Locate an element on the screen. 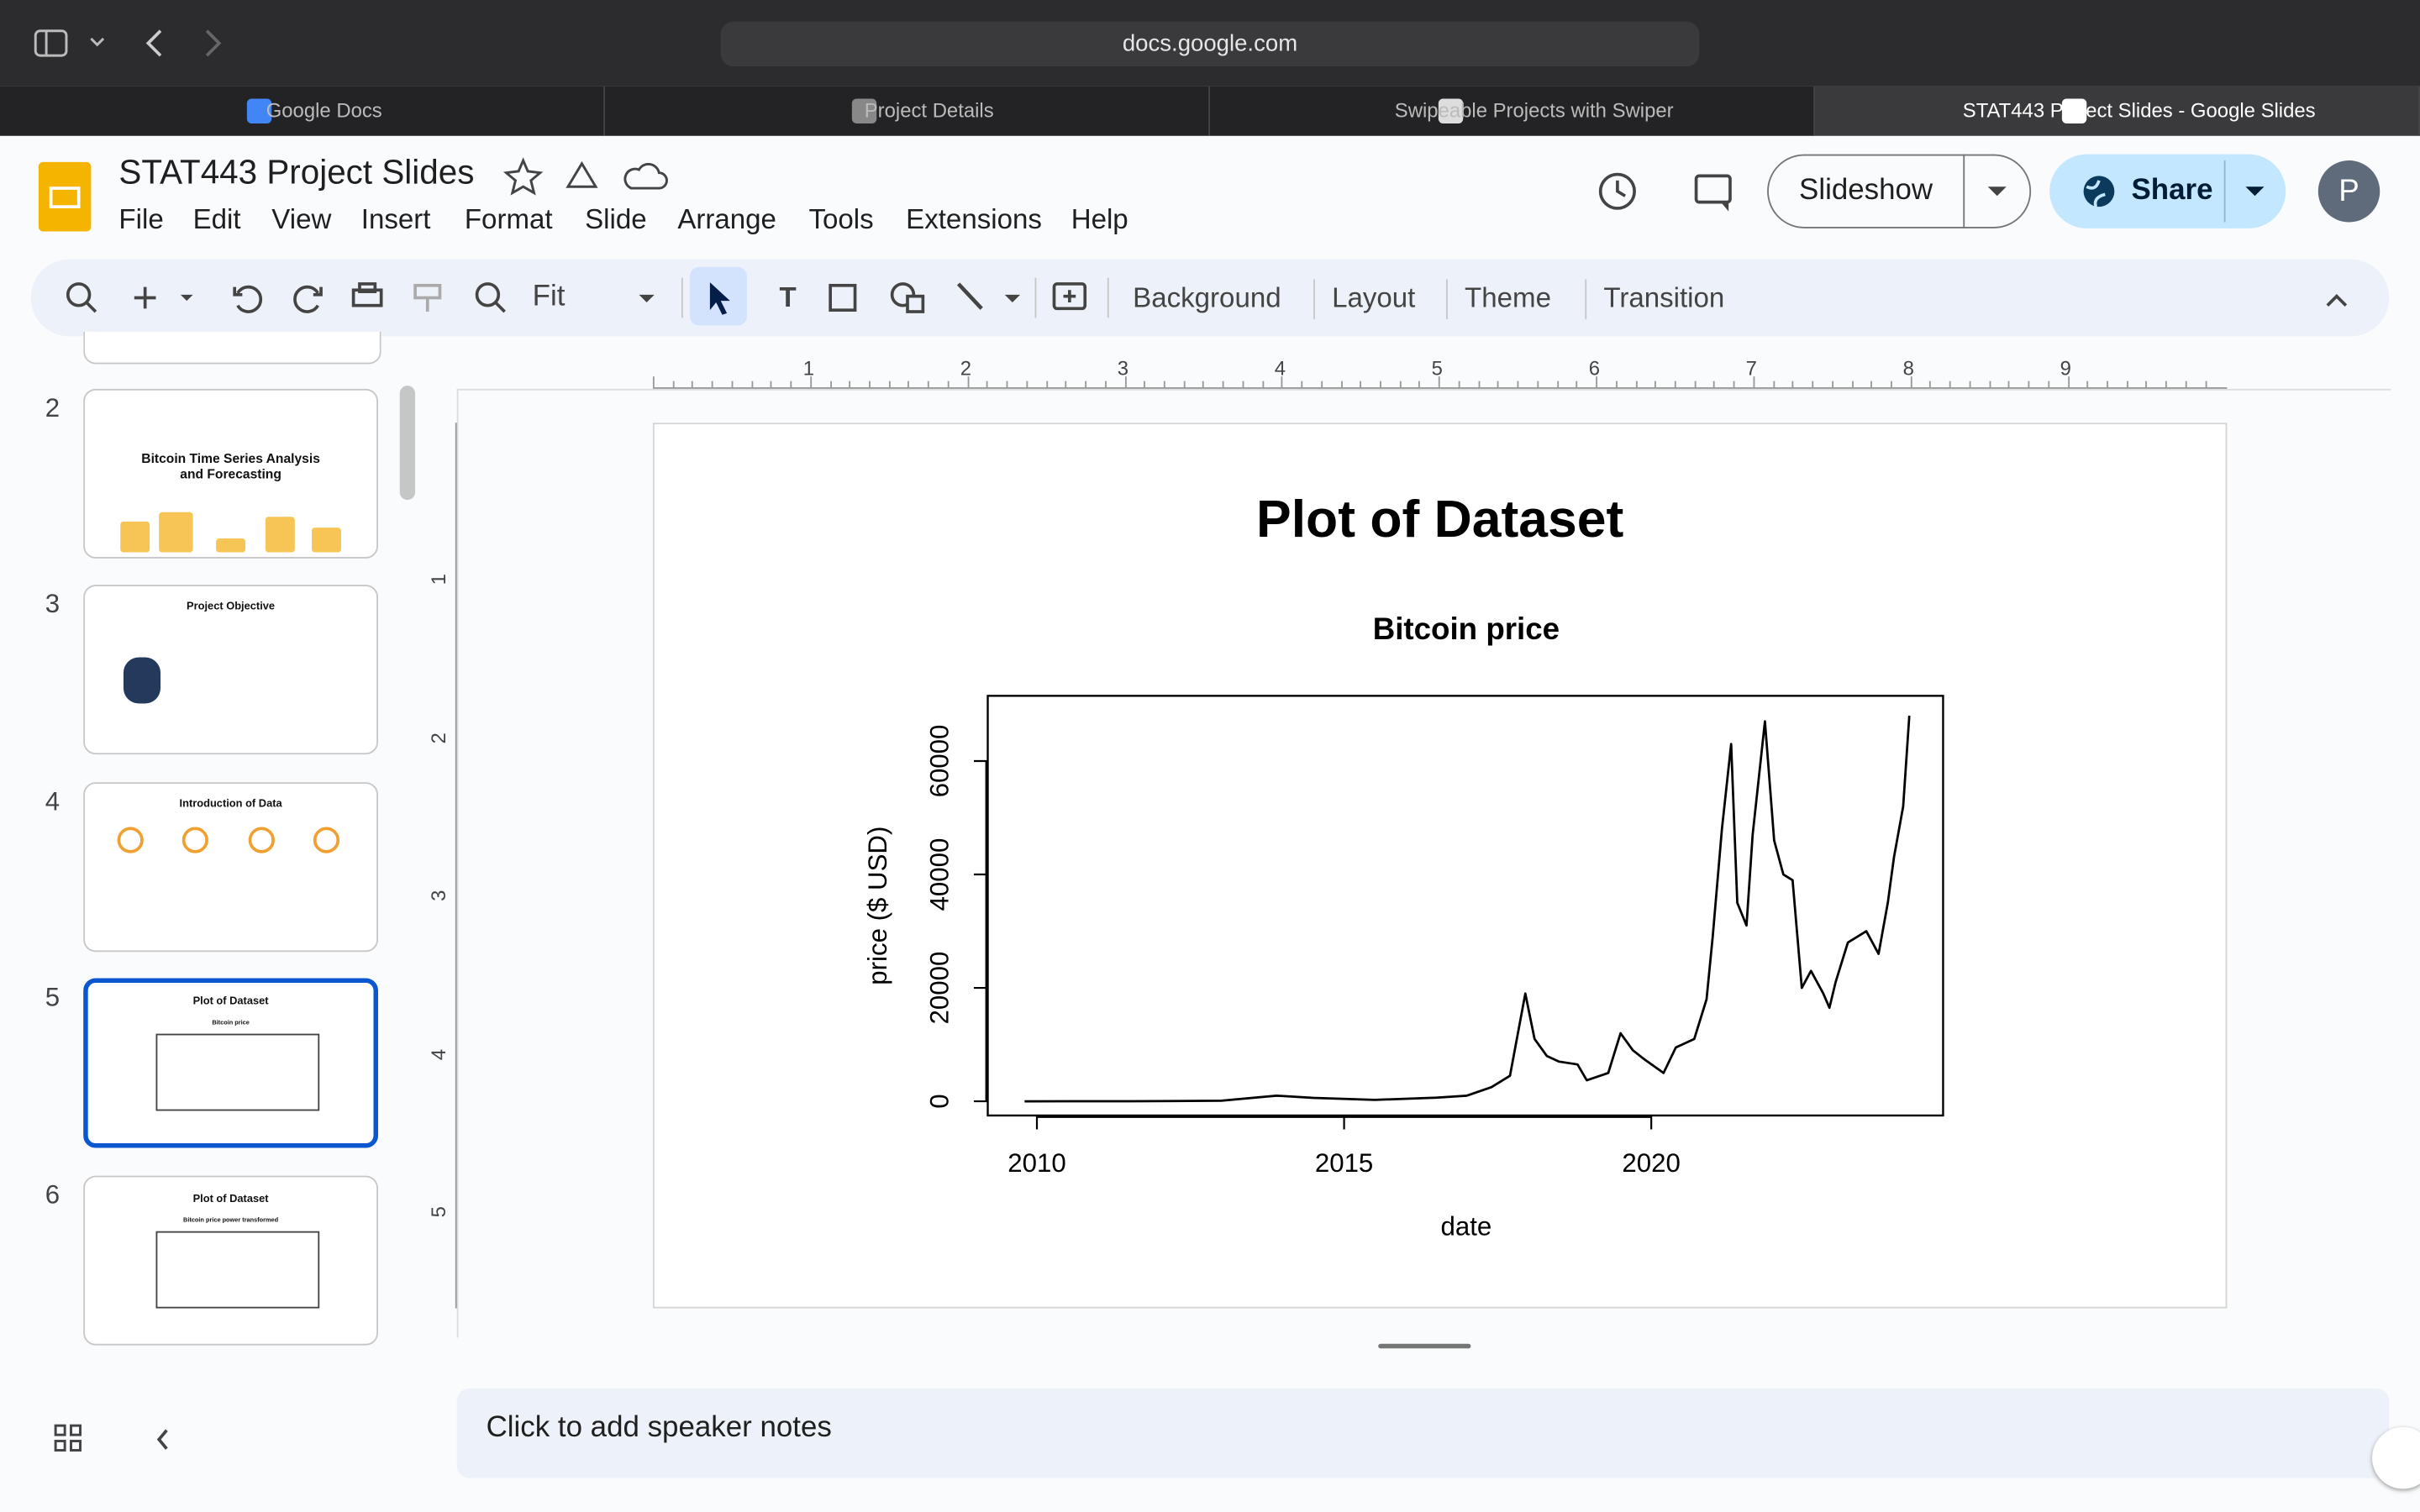 The width and height of the screenshot is (2420, 1512). slideshow-button-frame is located at coordinates (1900, 191).